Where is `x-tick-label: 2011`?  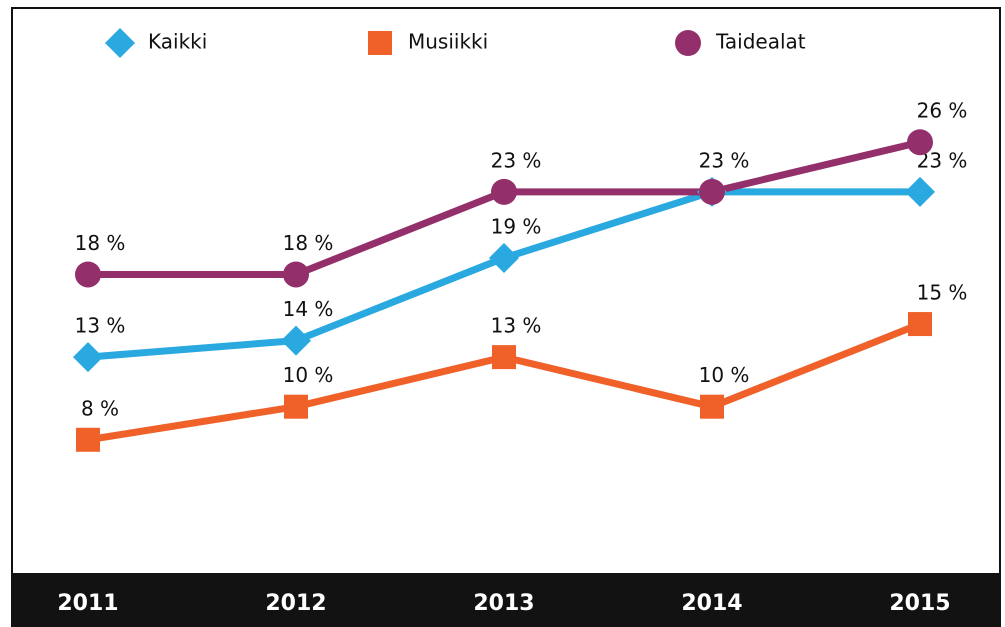
x-tick-label: 2011 is located at coordinates (87, 603).